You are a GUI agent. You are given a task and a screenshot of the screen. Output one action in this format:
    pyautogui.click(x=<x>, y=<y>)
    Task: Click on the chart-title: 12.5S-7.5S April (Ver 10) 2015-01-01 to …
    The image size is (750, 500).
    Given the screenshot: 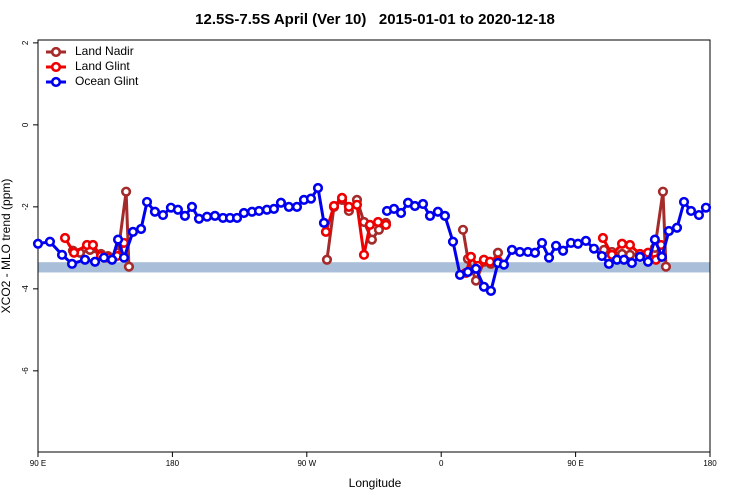 What is the action you would take?
    pyautogui.click(x=375, y=19)
    